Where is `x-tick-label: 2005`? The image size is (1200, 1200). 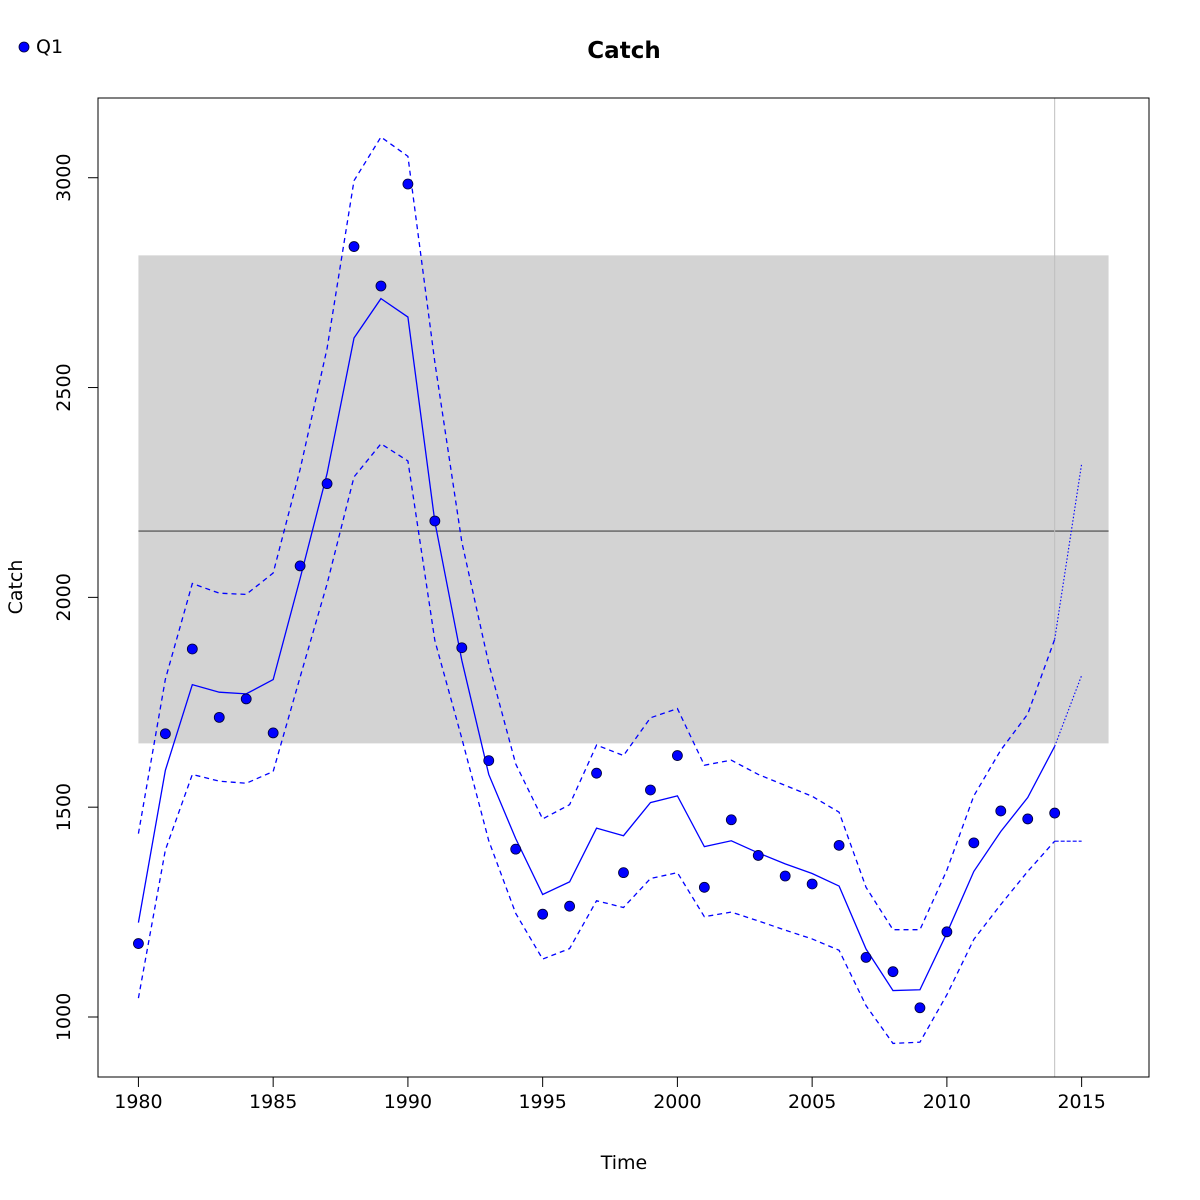
x-tick-label: 2005 is located at coordinates (812, 1102).